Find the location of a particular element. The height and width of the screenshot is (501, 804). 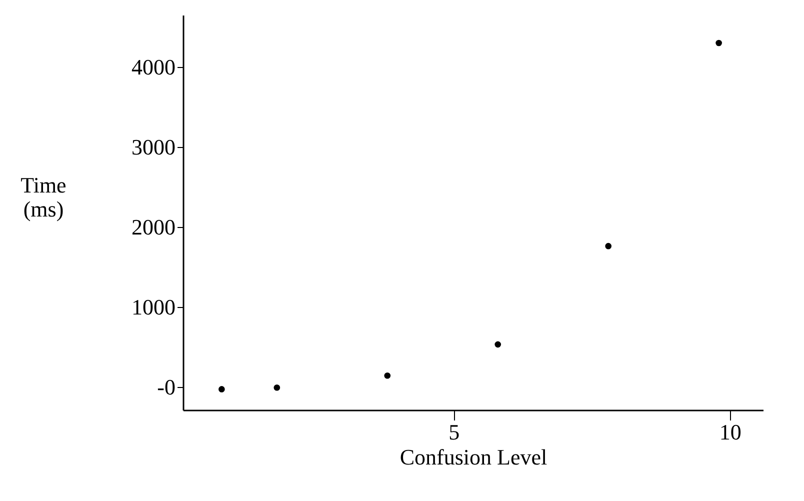

x-tick-label: 5 is located at coordinates (454, 432).